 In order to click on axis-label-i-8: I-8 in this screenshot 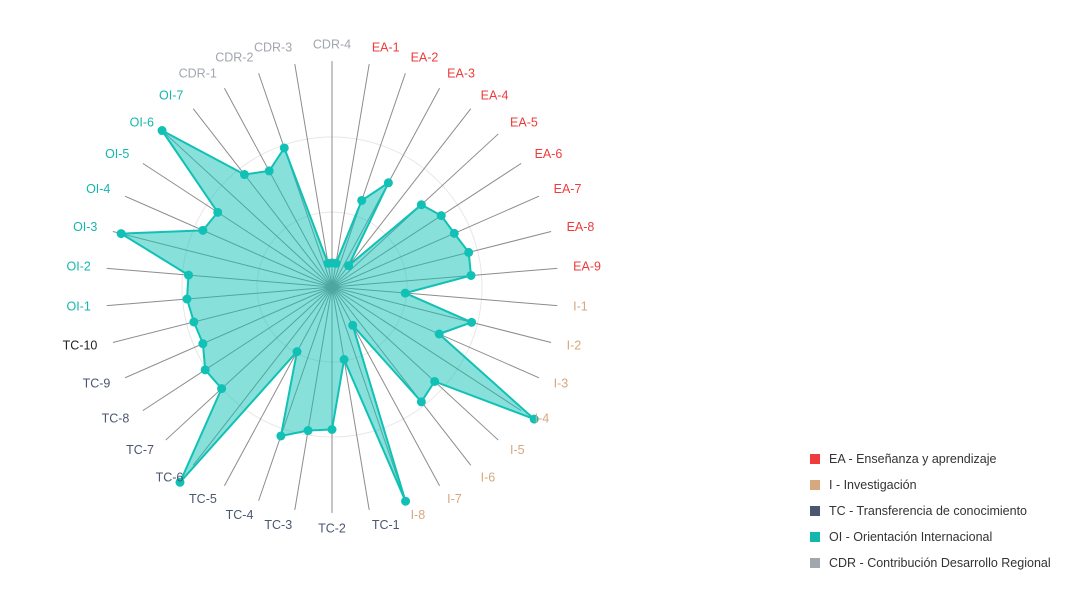, I will do `click(418, 515)`.